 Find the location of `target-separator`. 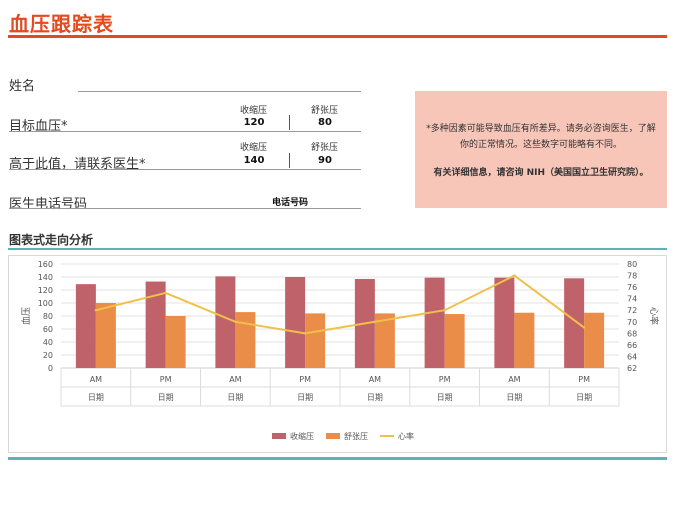

target-separator is located at coordinates (289, 122).